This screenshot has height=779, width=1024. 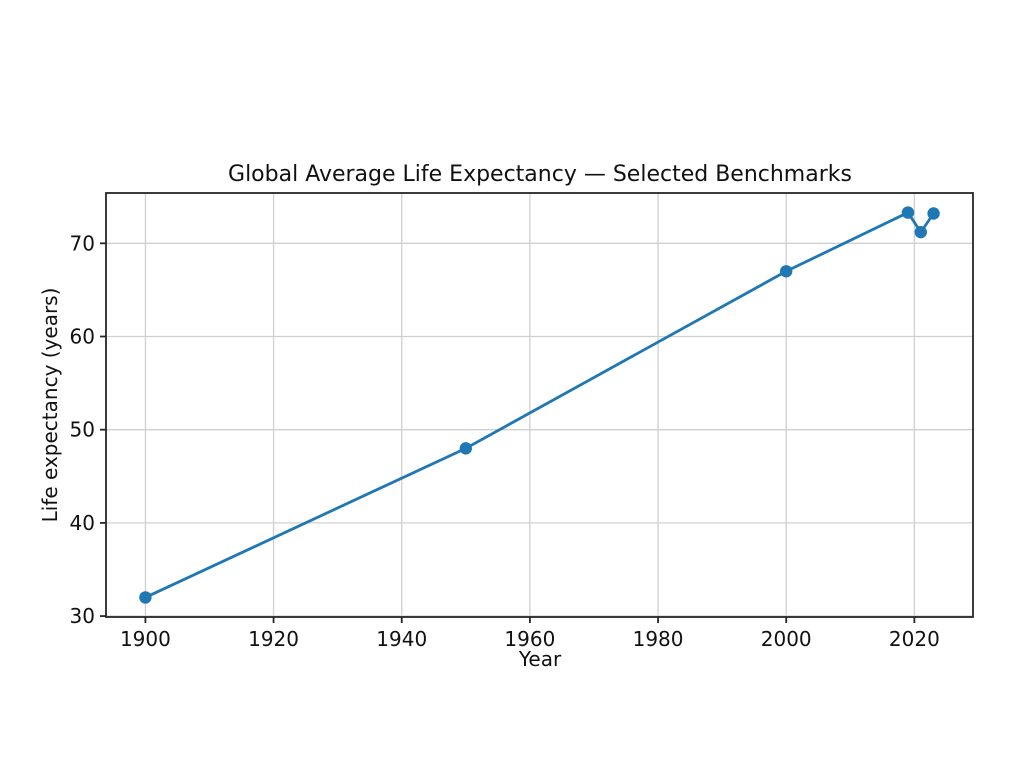 What do you see at coordinates (145, 639) in the screenshot?
I see `x-tick-label: 1900` at bounding box center [145, 639].